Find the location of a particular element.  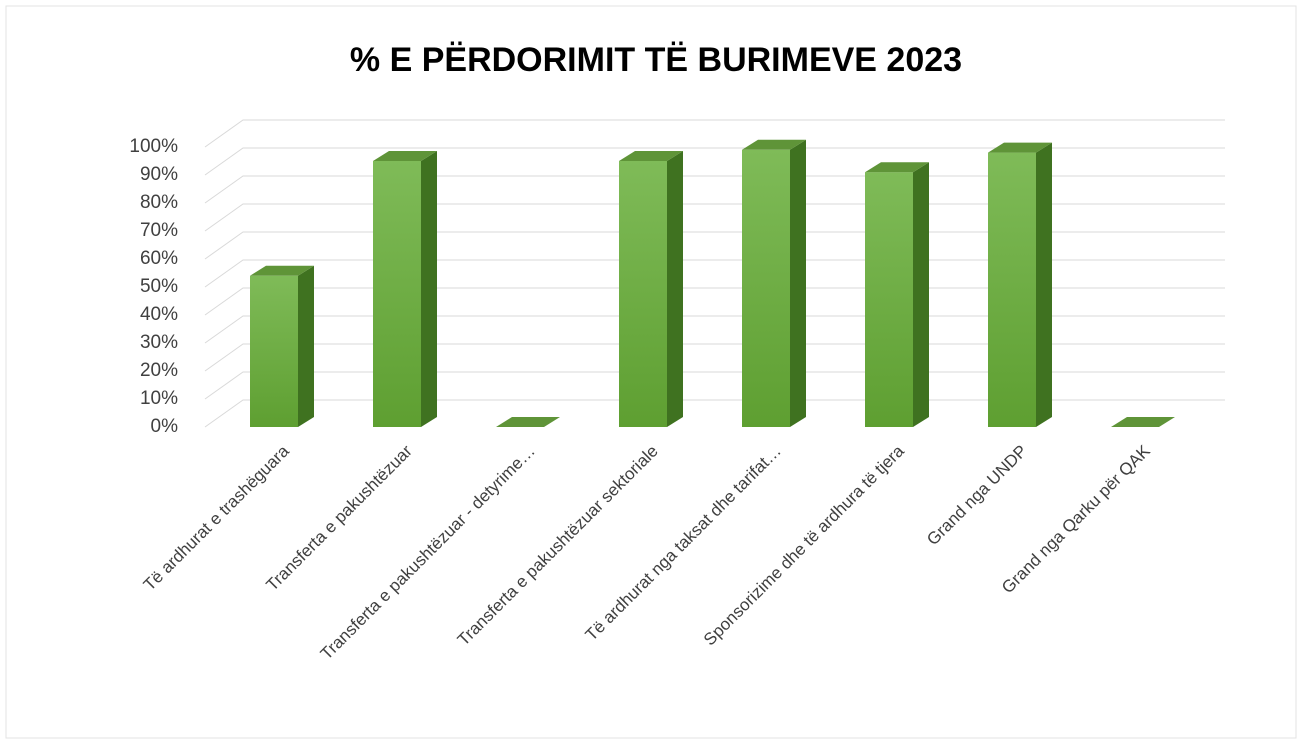

y-tick-label: 0% is located at coordinates (165, 426).